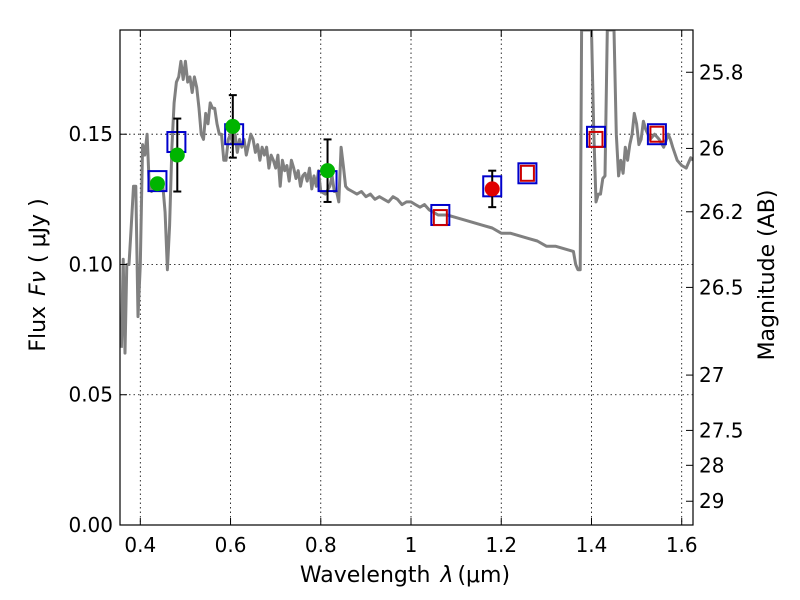  Describe the element at coordinates (721, 430) in the screenshot. I see `magnitude-tick-label: 27.5` at that location.